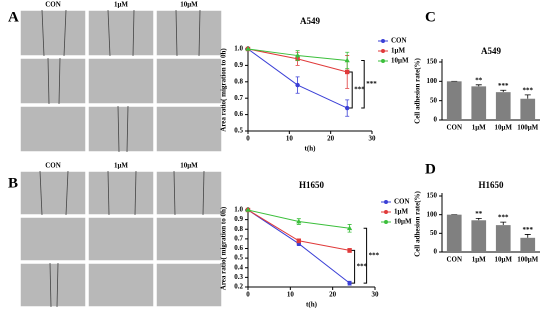 This screenshot has height=321, width=550. Describe the element at coordinates (454, 128) in the screenshot. I see `x-tick-label: CON` at that location.